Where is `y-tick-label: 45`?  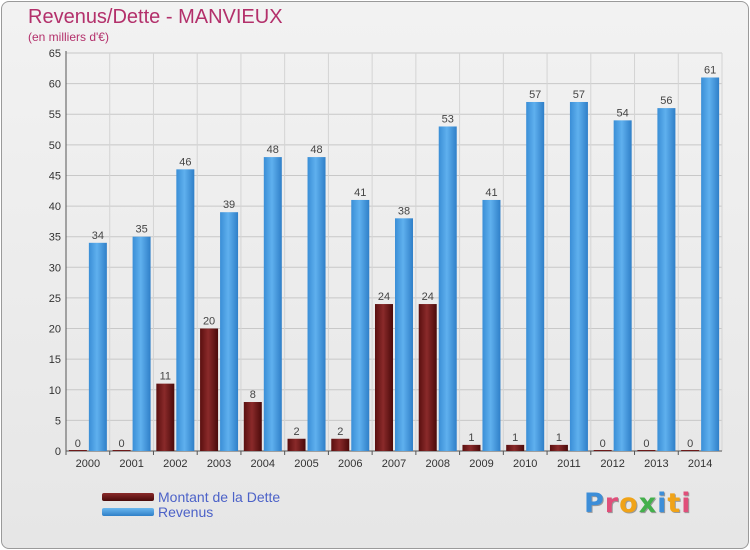
y-tick-label: 45 is located at coordinates (55, 176).